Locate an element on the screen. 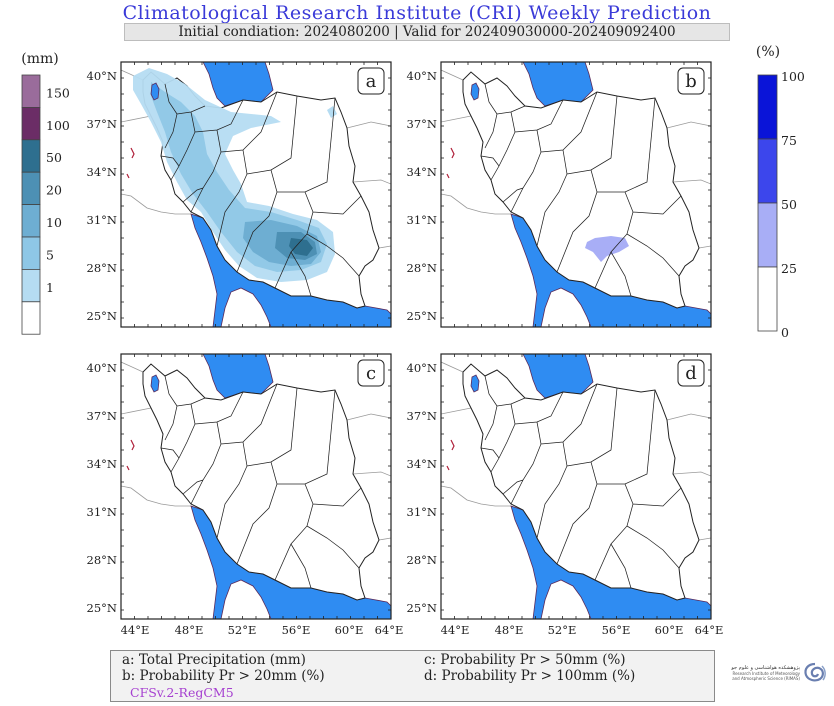  panel-letter: a is located at coordinates (371, 81).